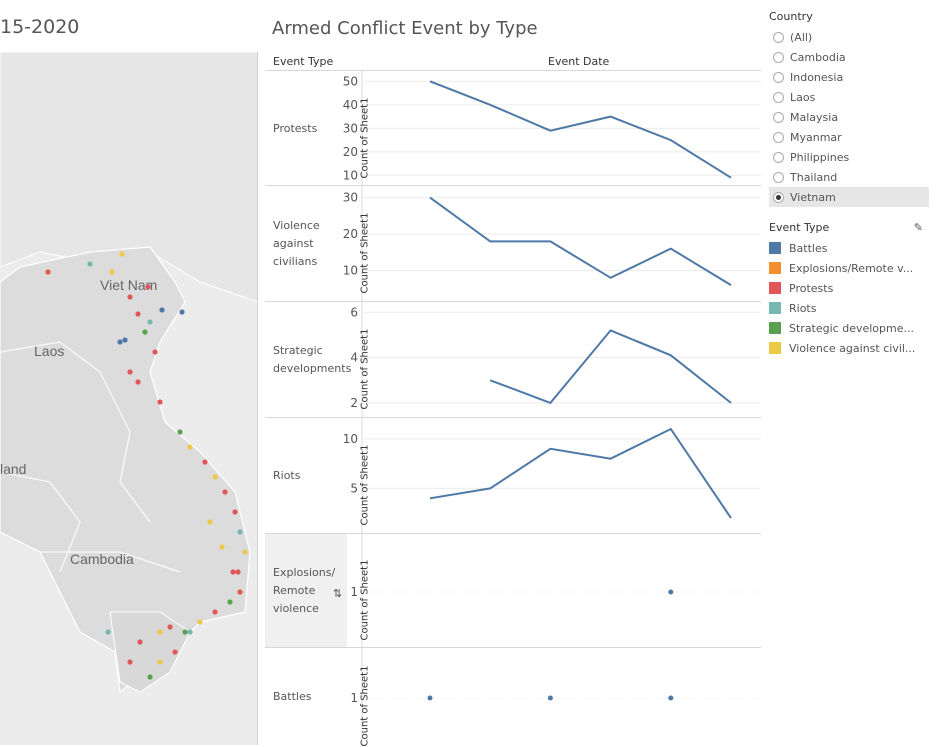 The image size is (938, 747). What do you see at coordinates (849, 177) in the screenshot?
I see `country-option: Thailand` at bounding box center [849, 177].